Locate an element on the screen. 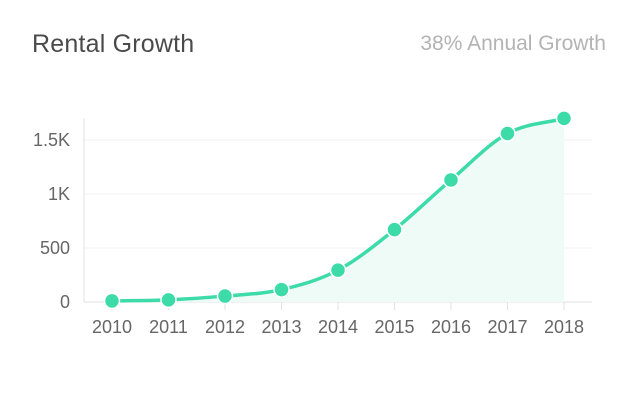  x-tick-label: 2015 is located at coordinates (394, 327).